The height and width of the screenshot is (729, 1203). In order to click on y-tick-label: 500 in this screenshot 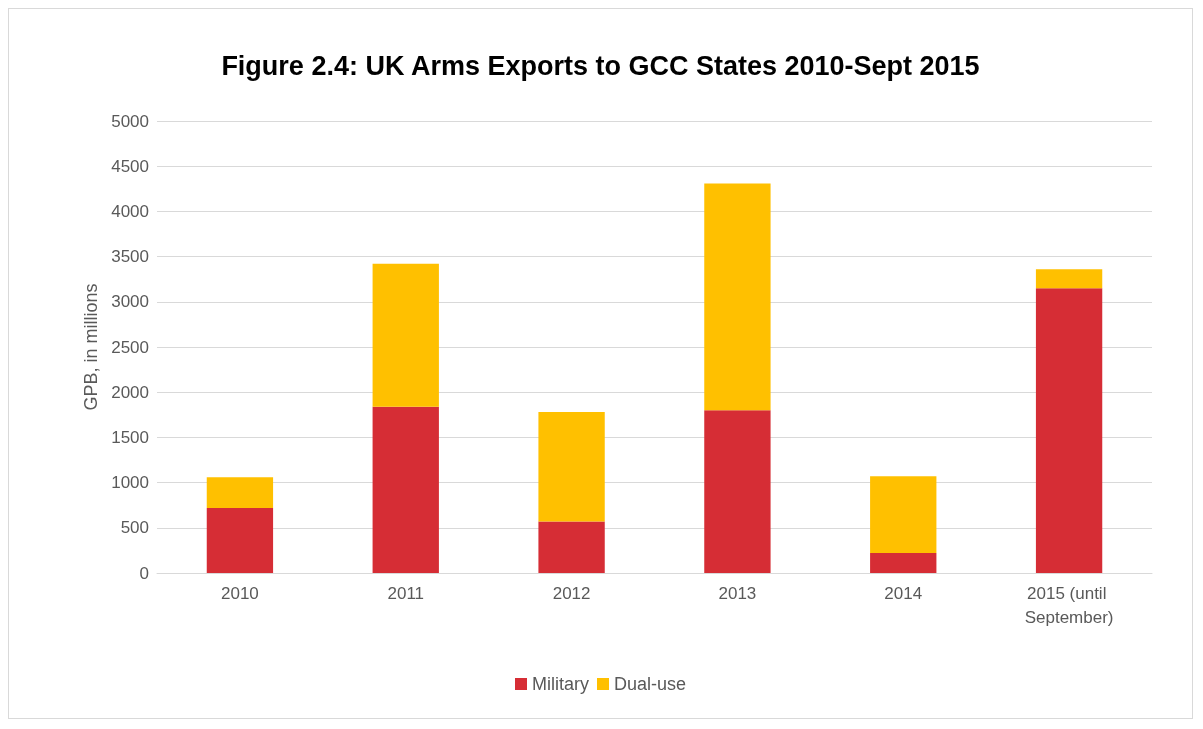, I will do `click(134, 528)`.